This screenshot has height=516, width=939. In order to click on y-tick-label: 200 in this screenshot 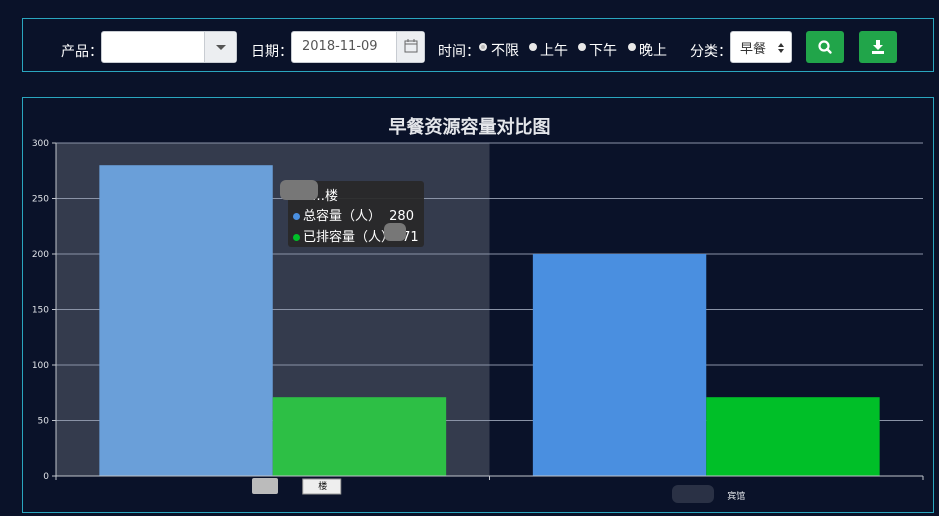, I will do `click(40, 255)`.